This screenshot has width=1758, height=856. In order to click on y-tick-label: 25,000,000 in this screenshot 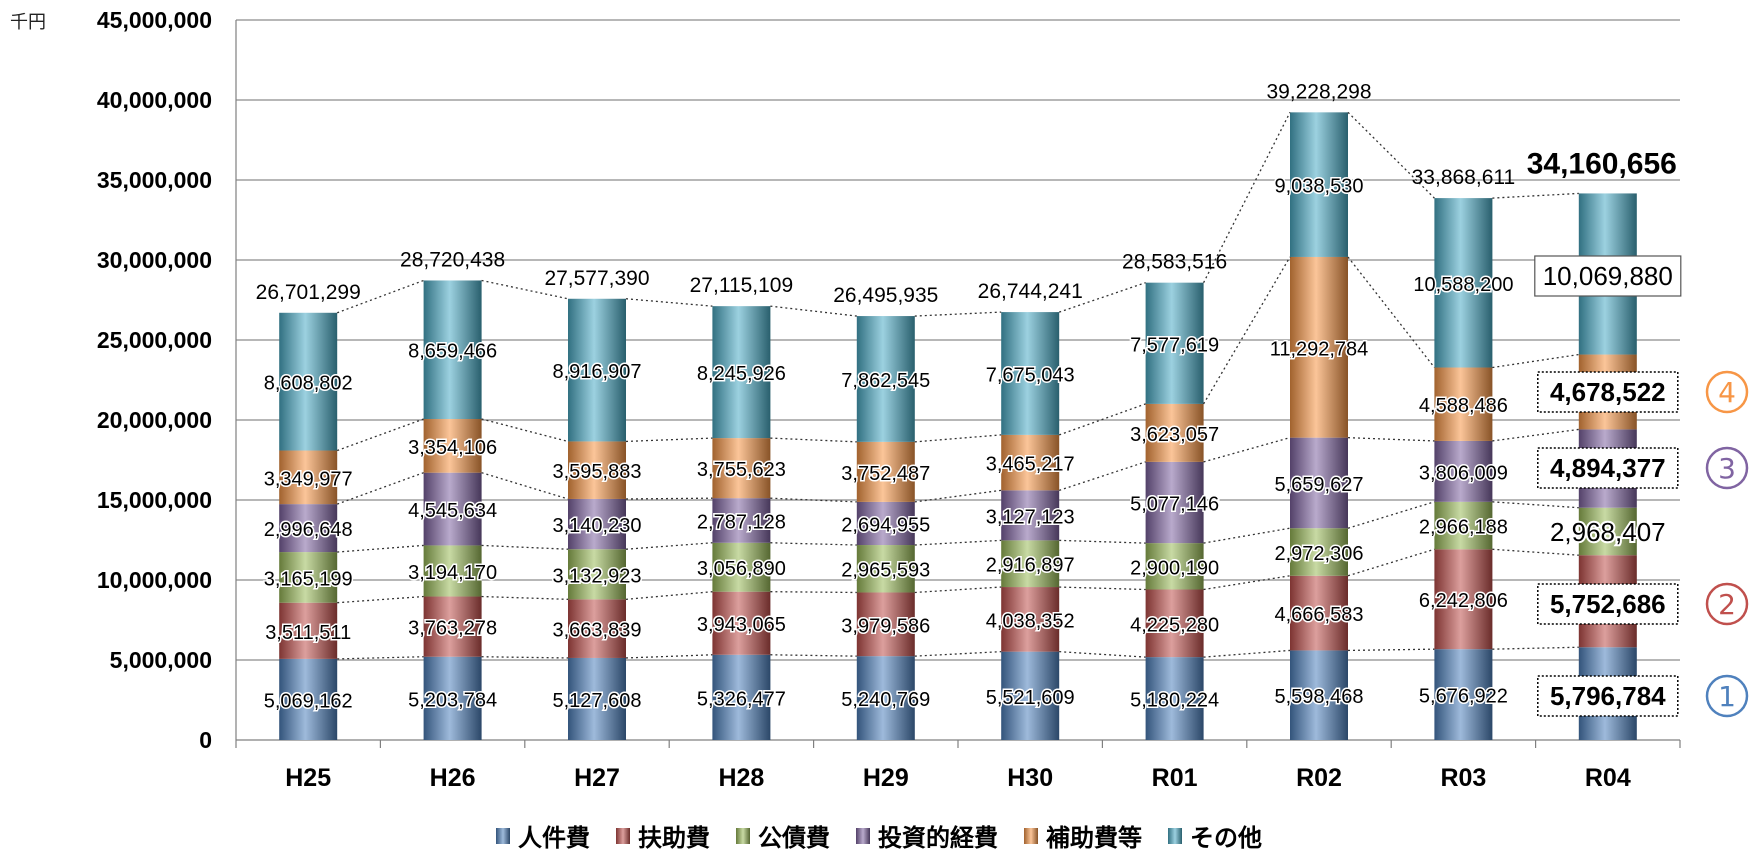, I will do `click(154, 340)`.